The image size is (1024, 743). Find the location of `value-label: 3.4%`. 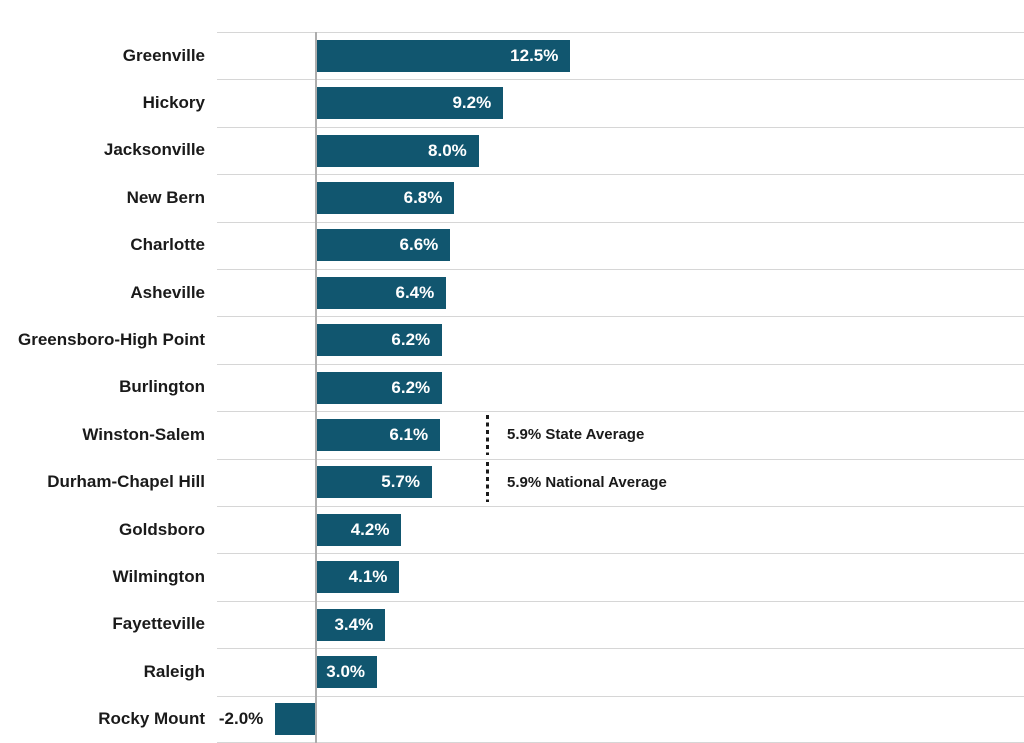

value-label: 3.4% is located at coordinates (354, 624).